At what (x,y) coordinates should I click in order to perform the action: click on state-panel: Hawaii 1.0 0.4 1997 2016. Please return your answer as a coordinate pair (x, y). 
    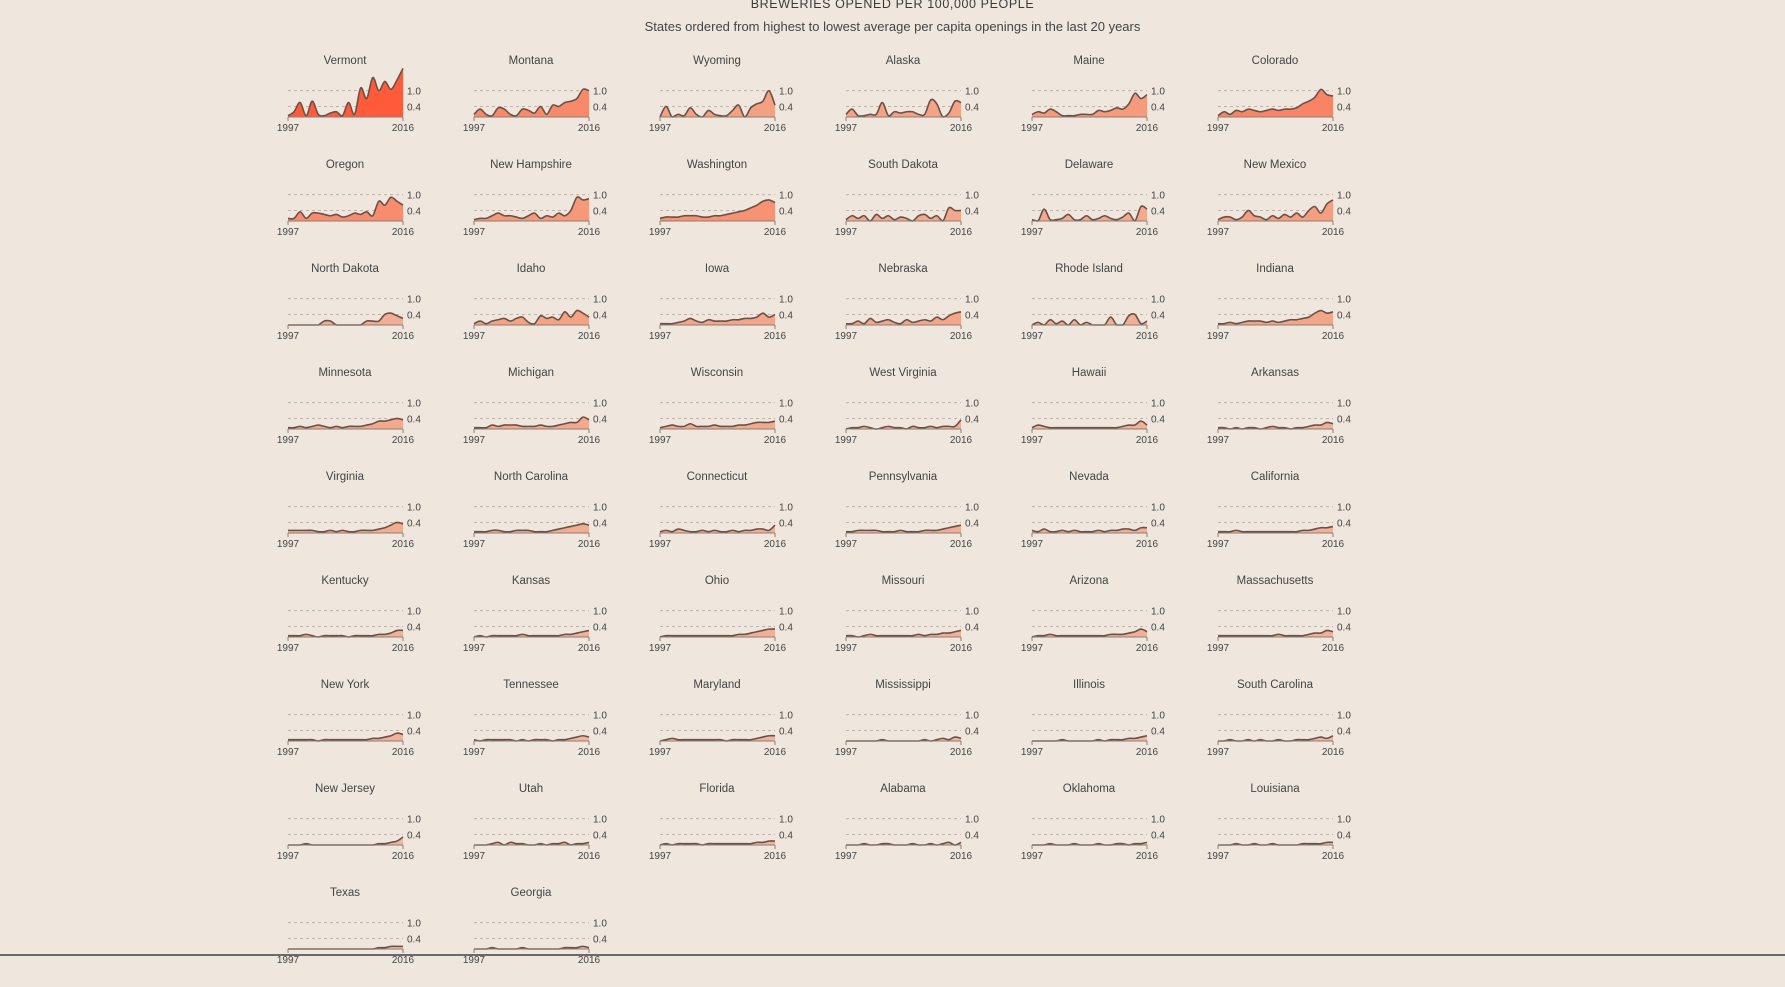
    Looking at the image, I should click on (1089, 417).